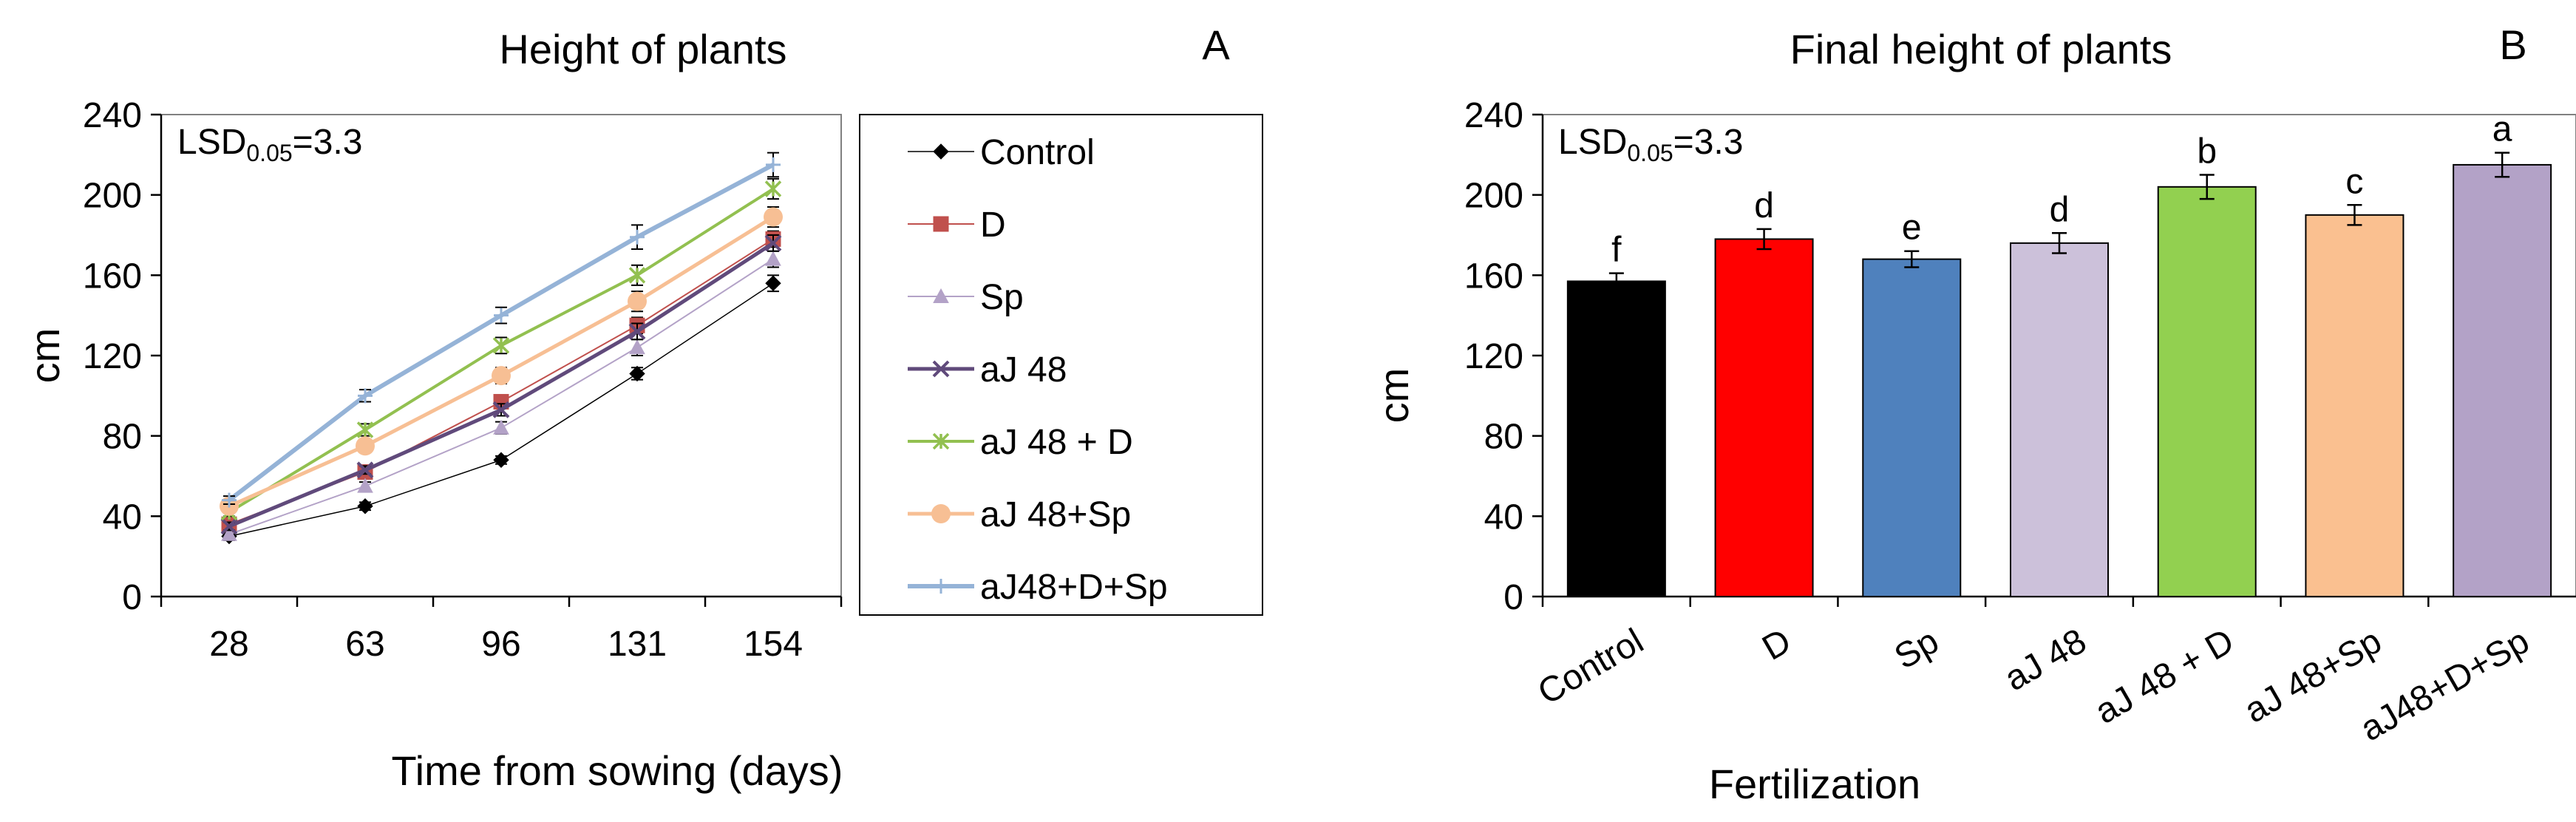 The height and width of the screenshot is (822, 2576). Describe the element at coordinates (1513, 597) in the screenshot. I see `y-tick-label: 0` at that location.